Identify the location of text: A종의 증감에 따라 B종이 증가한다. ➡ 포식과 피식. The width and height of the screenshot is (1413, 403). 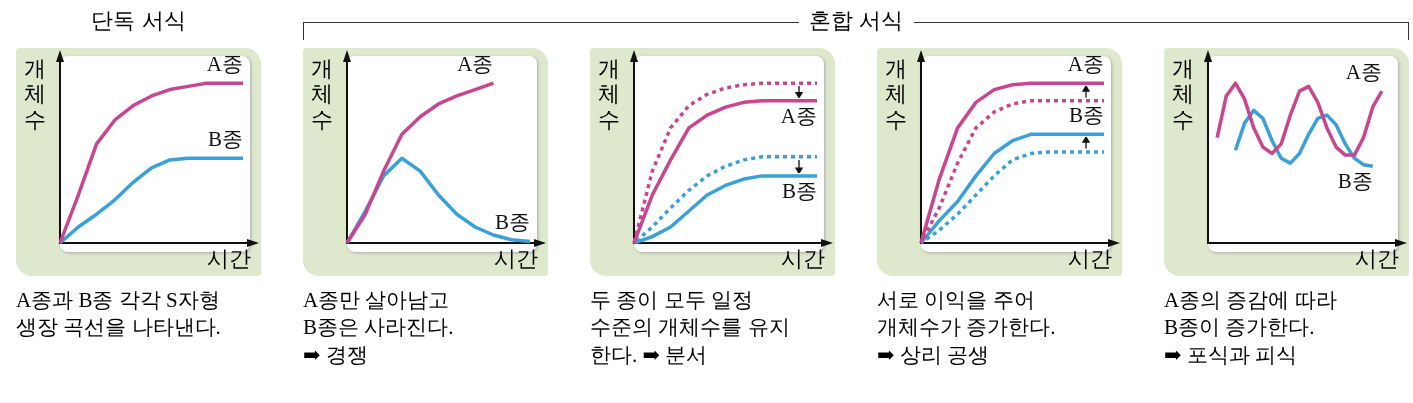
(1250, 328).